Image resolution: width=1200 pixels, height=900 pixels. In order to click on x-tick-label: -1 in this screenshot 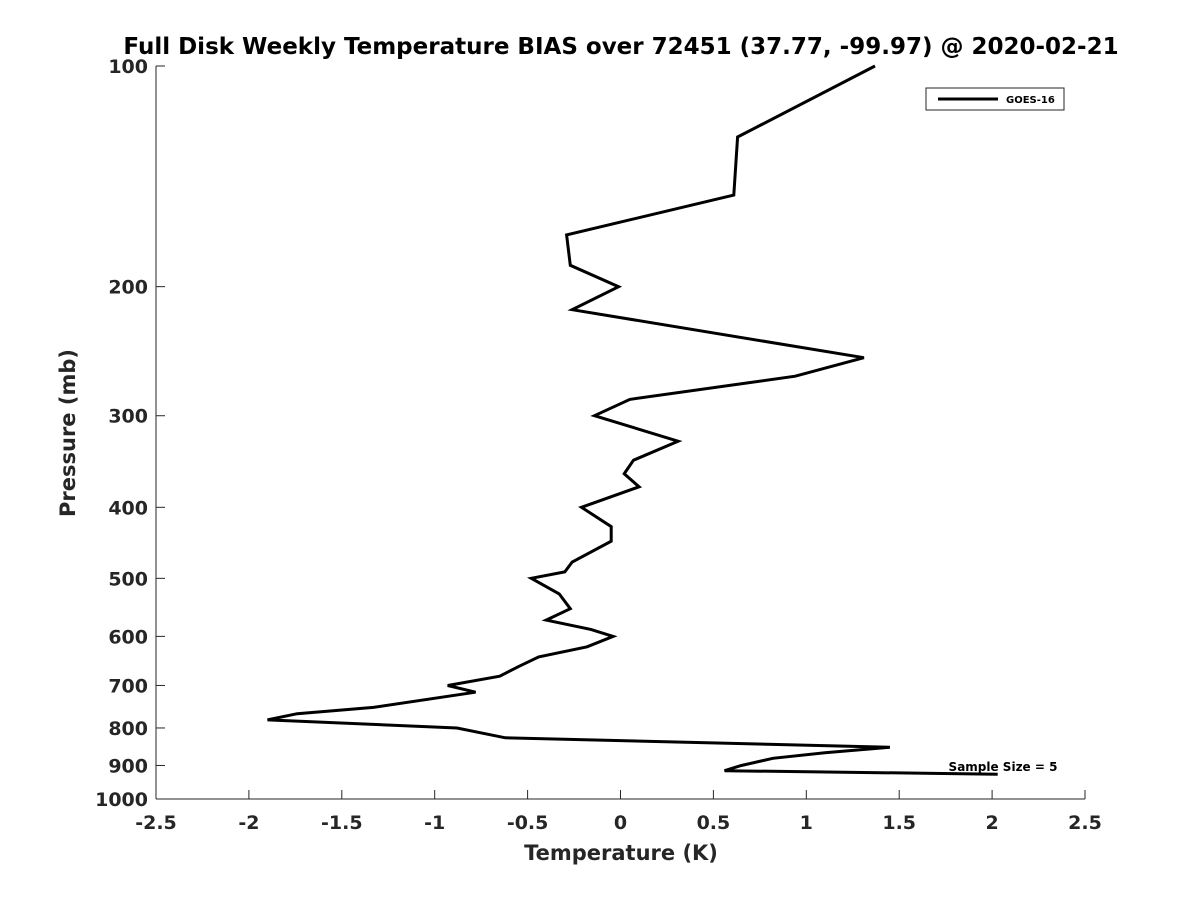, I will do `click(434, 823)`.